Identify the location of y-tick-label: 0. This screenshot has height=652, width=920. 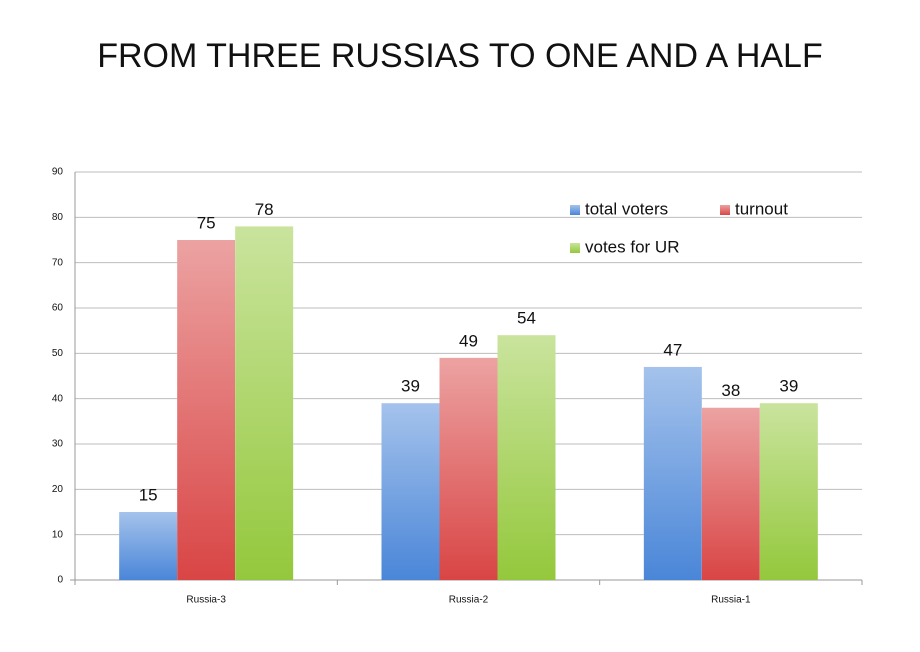
(60, 580).